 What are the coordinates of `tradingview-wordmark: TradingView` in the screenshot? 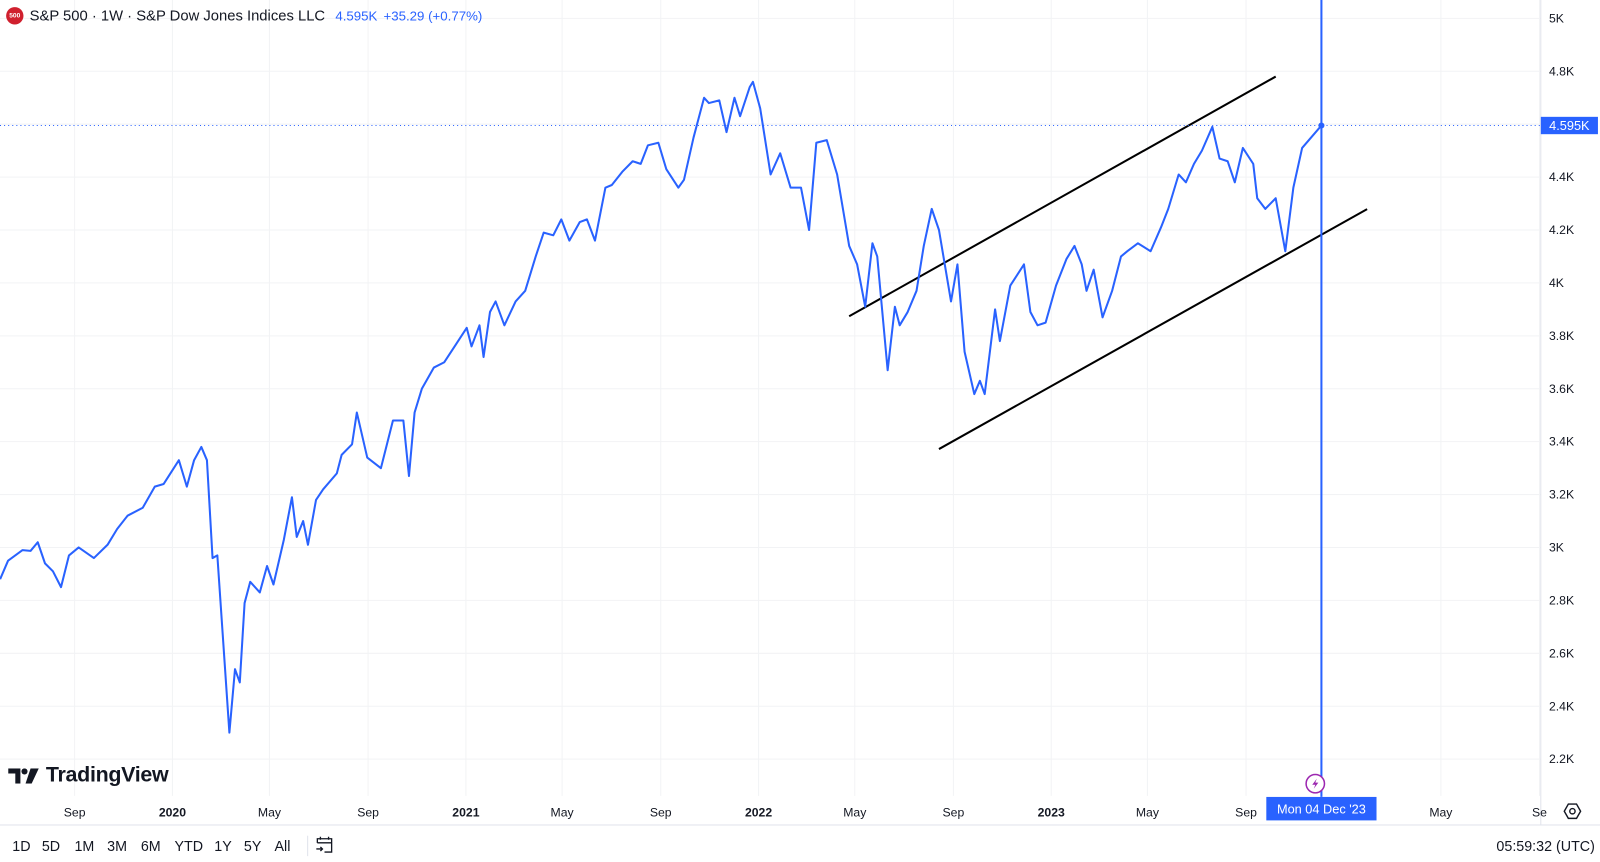 It's located at (107, 775).